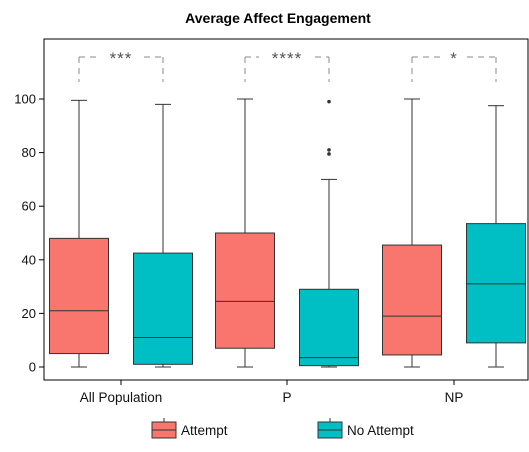 This screenshot has width=529, height=452. I want to click on significance-label: ***, so click(121, 58).